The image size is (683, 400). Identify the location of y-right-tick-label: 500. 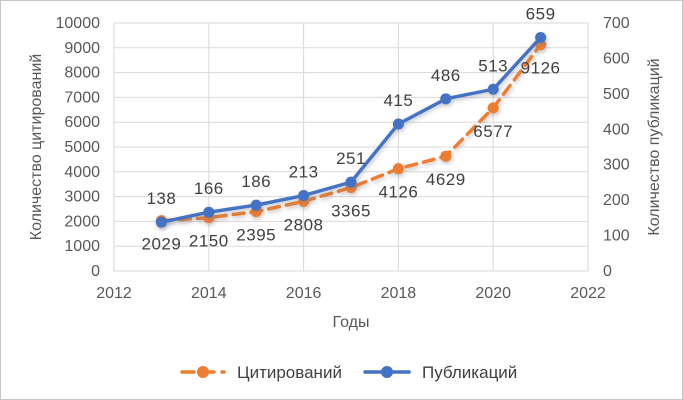
(616, 94).